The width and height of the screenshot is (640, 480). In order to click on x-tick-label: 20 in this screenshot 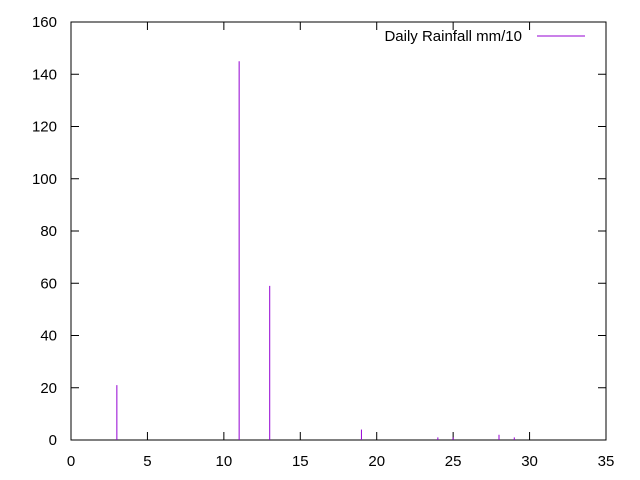, I will do `click(376, 461)`.